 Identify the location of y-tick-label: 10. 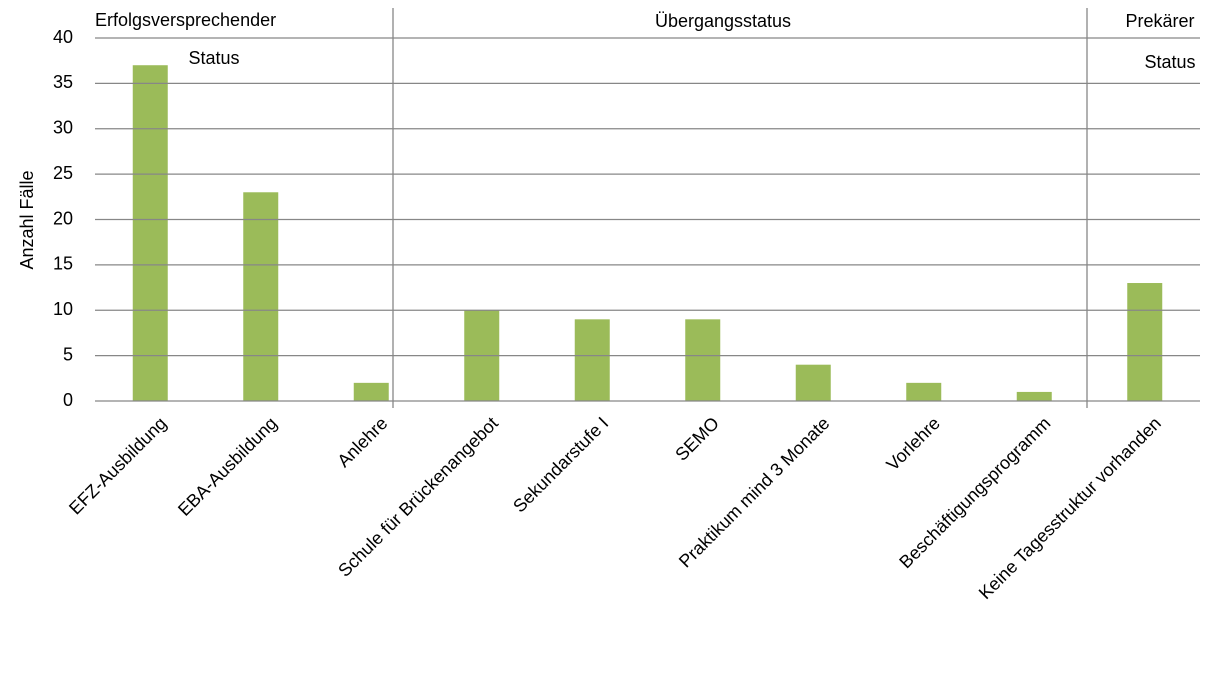
(63, 309).